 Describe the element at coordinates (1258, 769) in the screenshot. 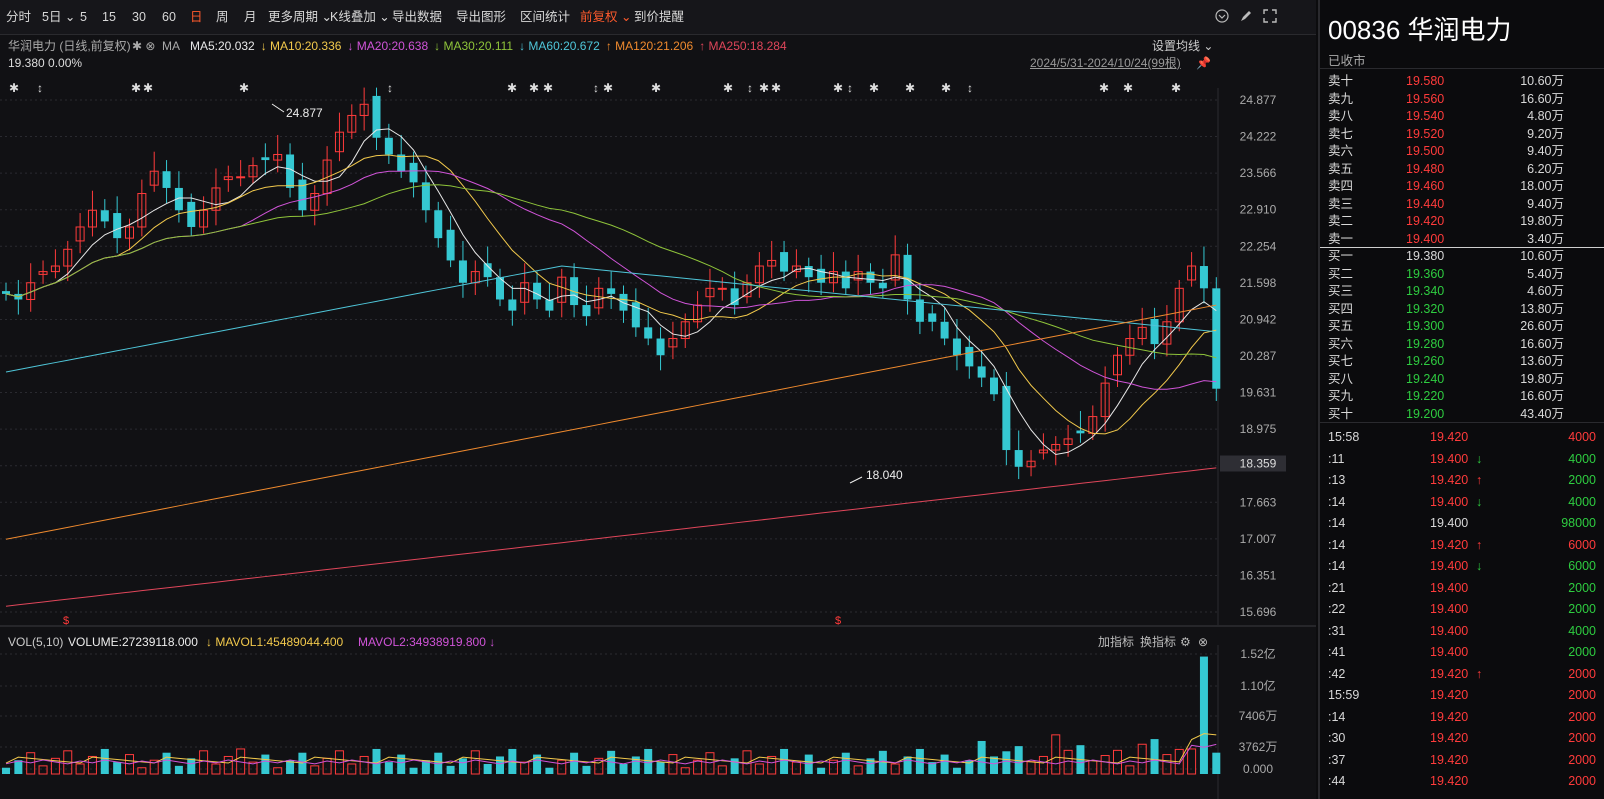

I see `volume-axis-label: 0.000` at that location.